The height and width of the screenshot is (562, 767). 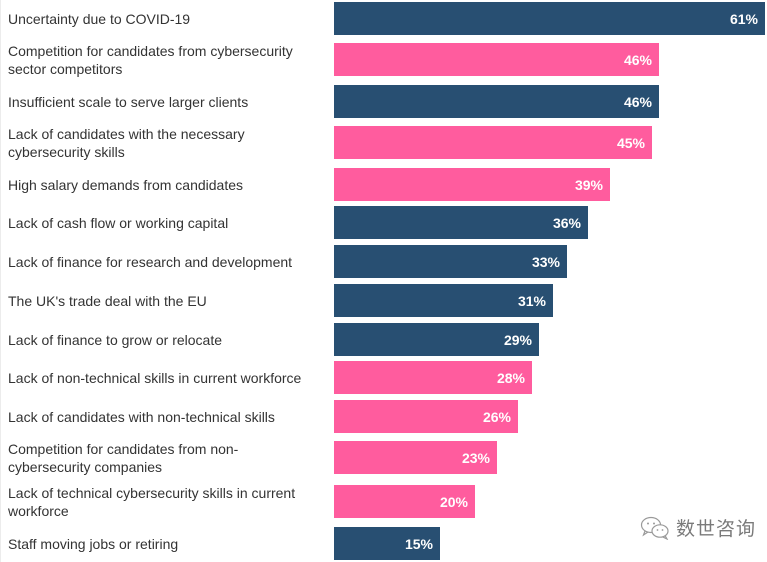 I want to click on bar: 29%, so click(x=436, y=339).